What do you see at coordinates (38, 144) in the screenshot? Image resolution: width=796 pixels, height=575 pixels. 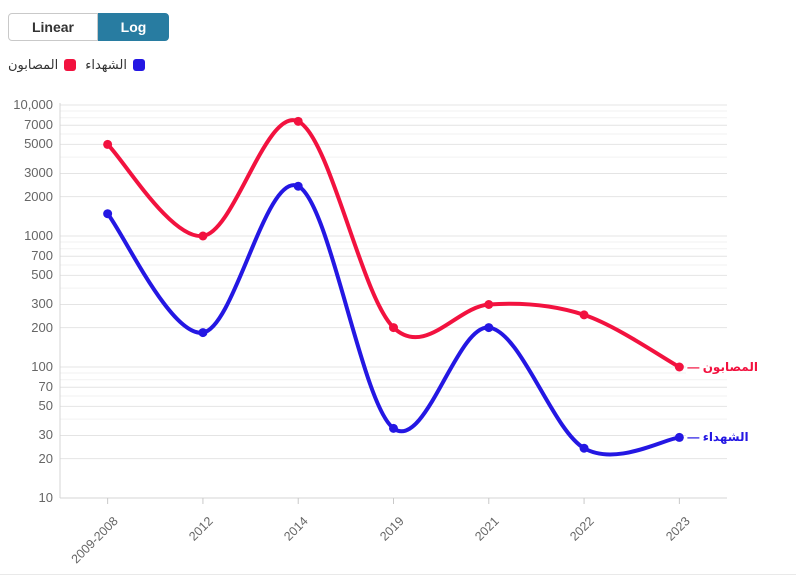 I see `y-axis-label: 5000` at bounding box center [38, 144].